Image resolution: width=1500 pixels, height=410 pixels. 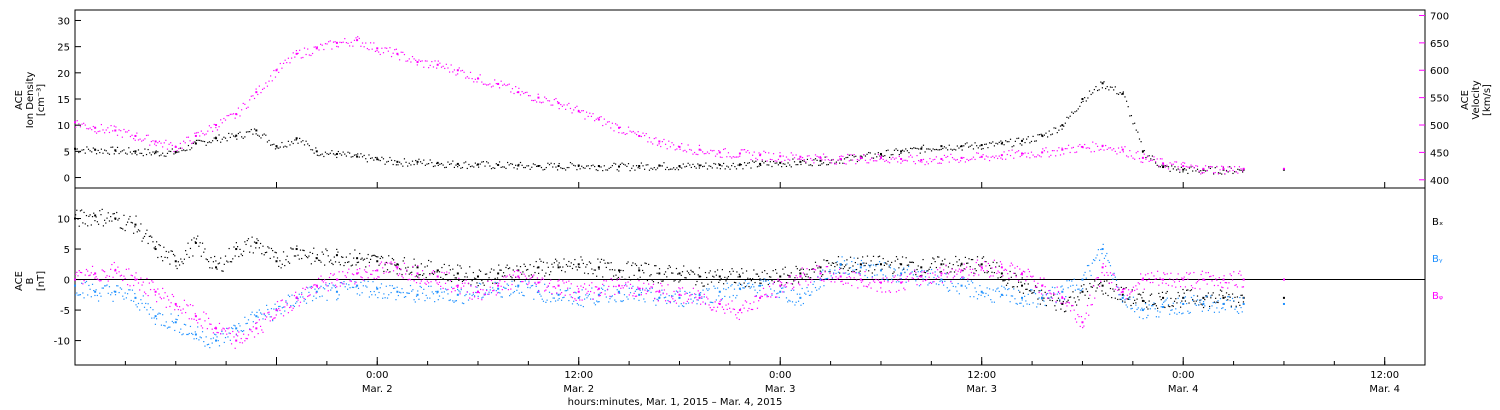 What do you see at coordinates (941, 158) in the screenshot?
I see `plasma-point` at bounding box center [941, 158].